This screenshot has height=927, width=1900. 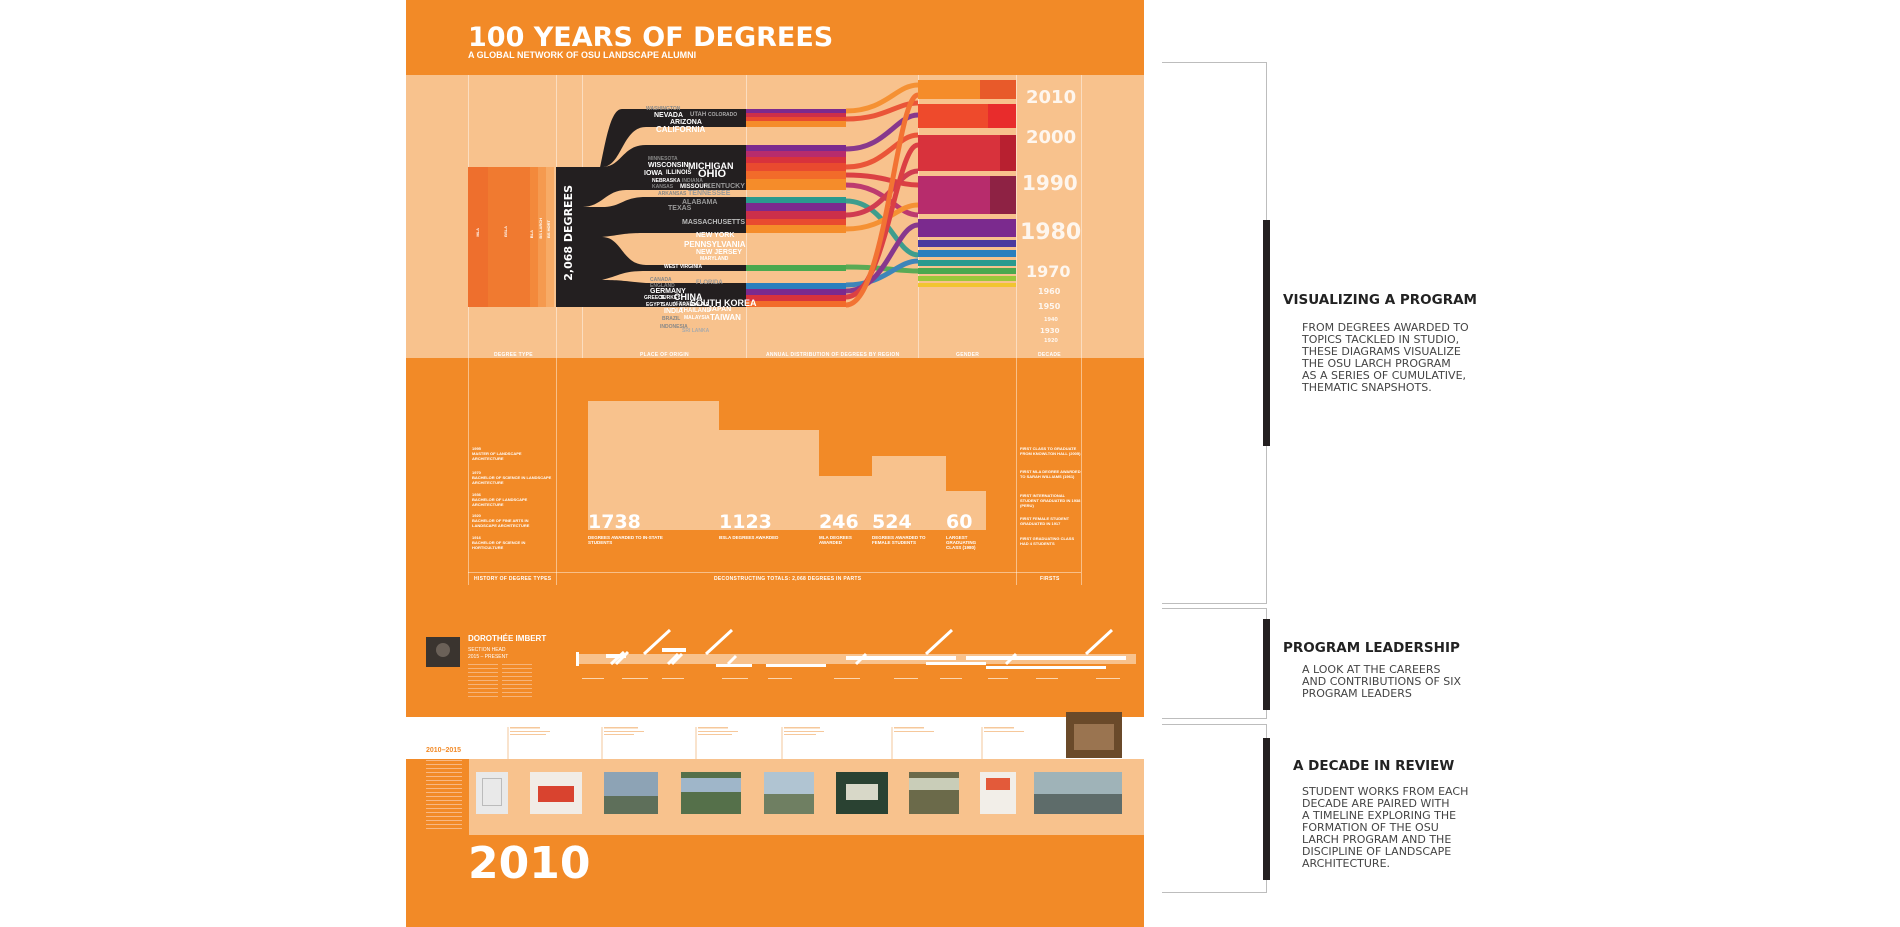 What do you see at coordinates (703, 305) in the screenshot?
I see `place-label: U.A.E.` at bounding box center [703, 305].